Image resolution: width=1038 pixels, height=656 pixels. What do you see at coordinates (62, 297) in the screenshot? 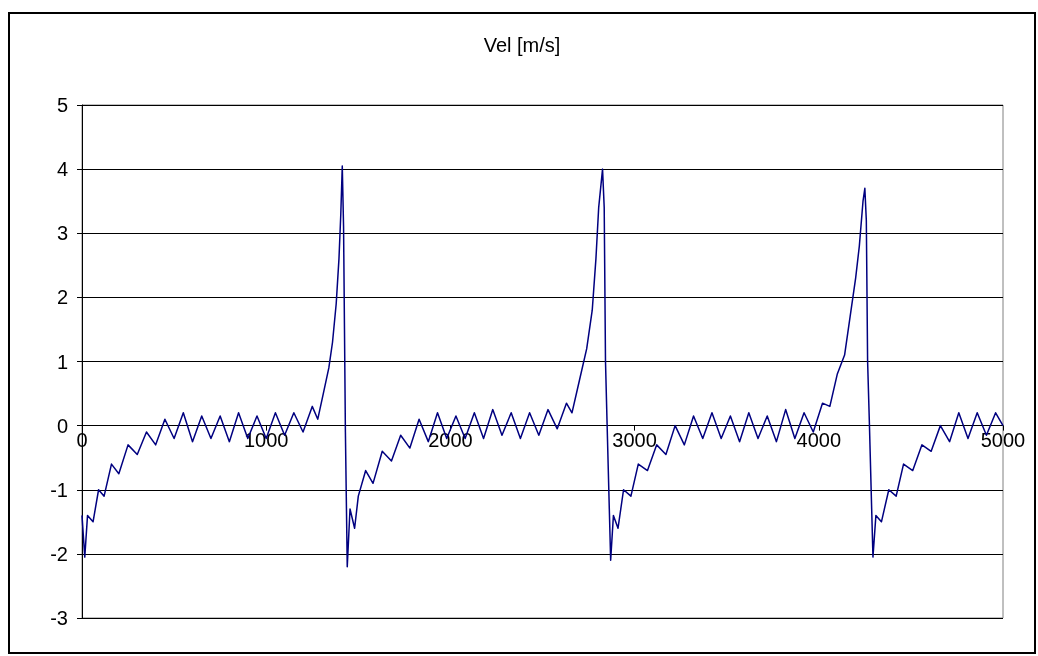
I see `y-tick-label: 2` at bounding box center [62, 297].